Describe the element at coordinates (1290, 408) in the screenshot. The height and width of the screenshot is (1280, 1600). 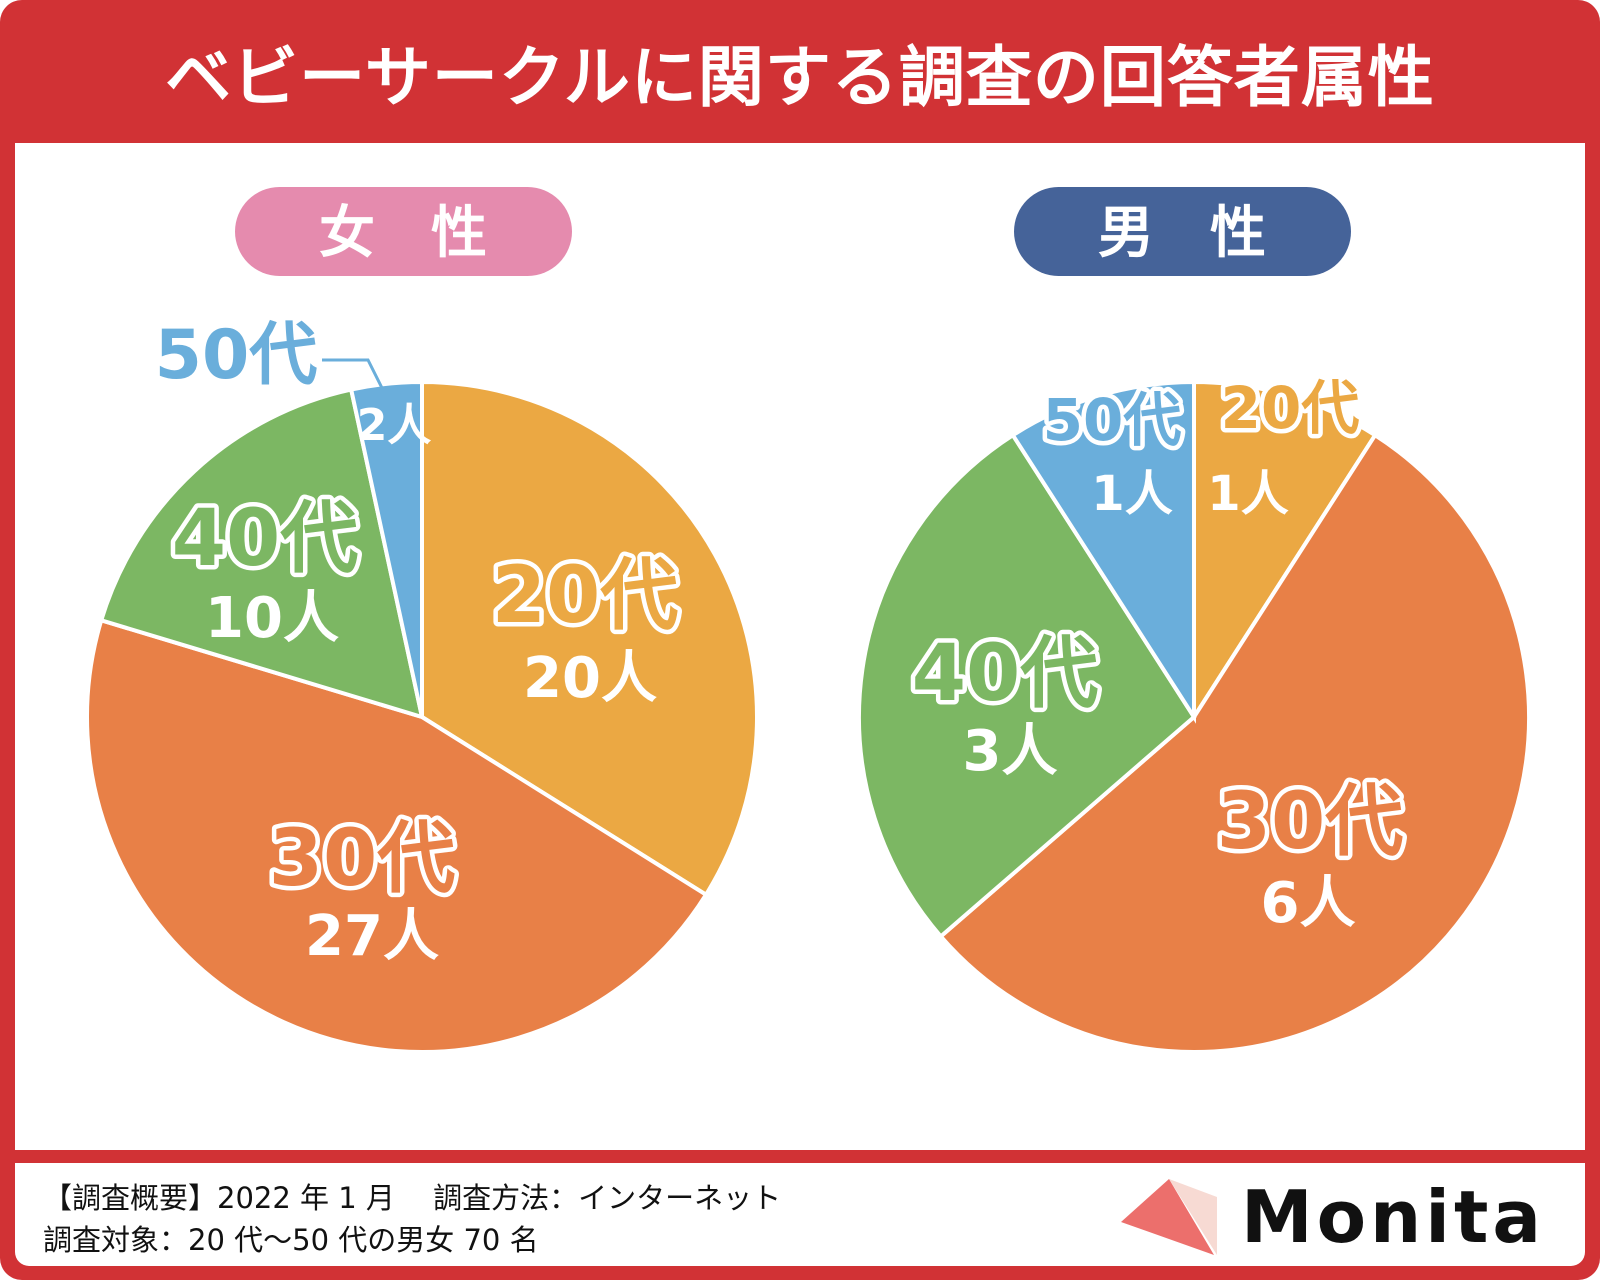
I see `male-label-20: 20代` at that location.